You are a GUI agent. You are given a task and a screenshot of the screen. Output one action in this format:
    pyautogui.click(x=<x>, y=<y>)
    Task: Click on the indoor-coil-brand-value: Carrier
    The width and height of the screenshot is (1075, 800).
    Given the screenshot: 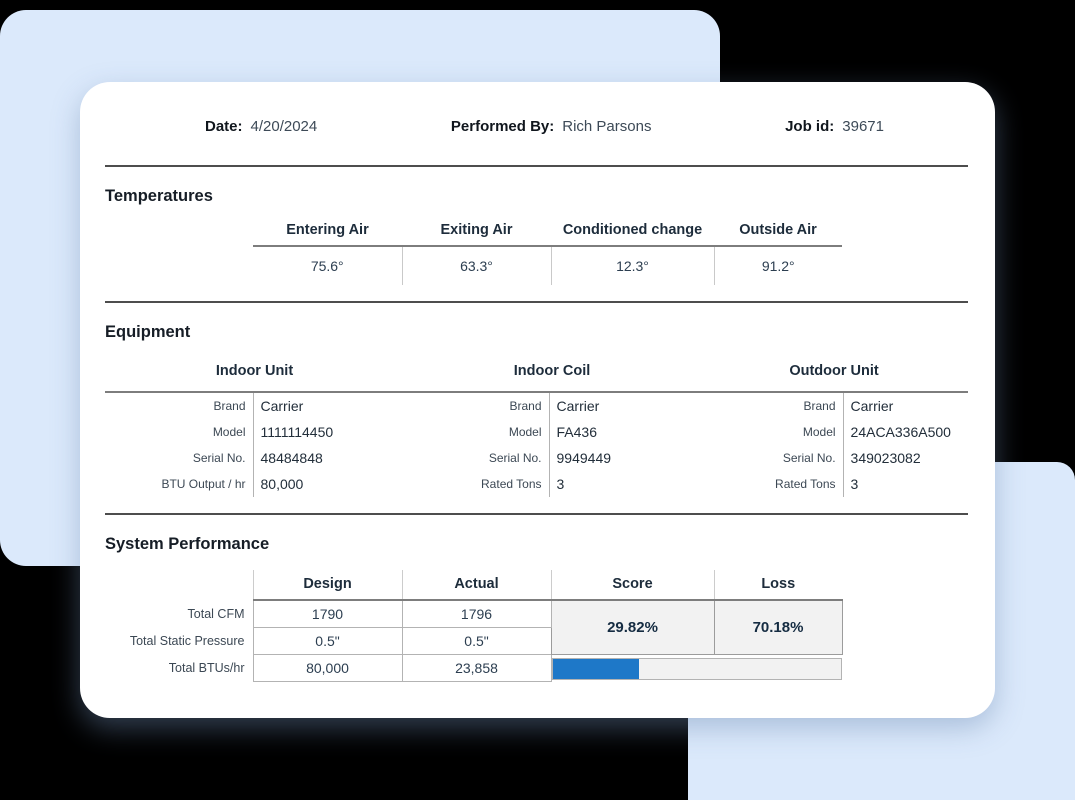 What is the action you would take?
    pyautogui.click(x=578, y=406)
    